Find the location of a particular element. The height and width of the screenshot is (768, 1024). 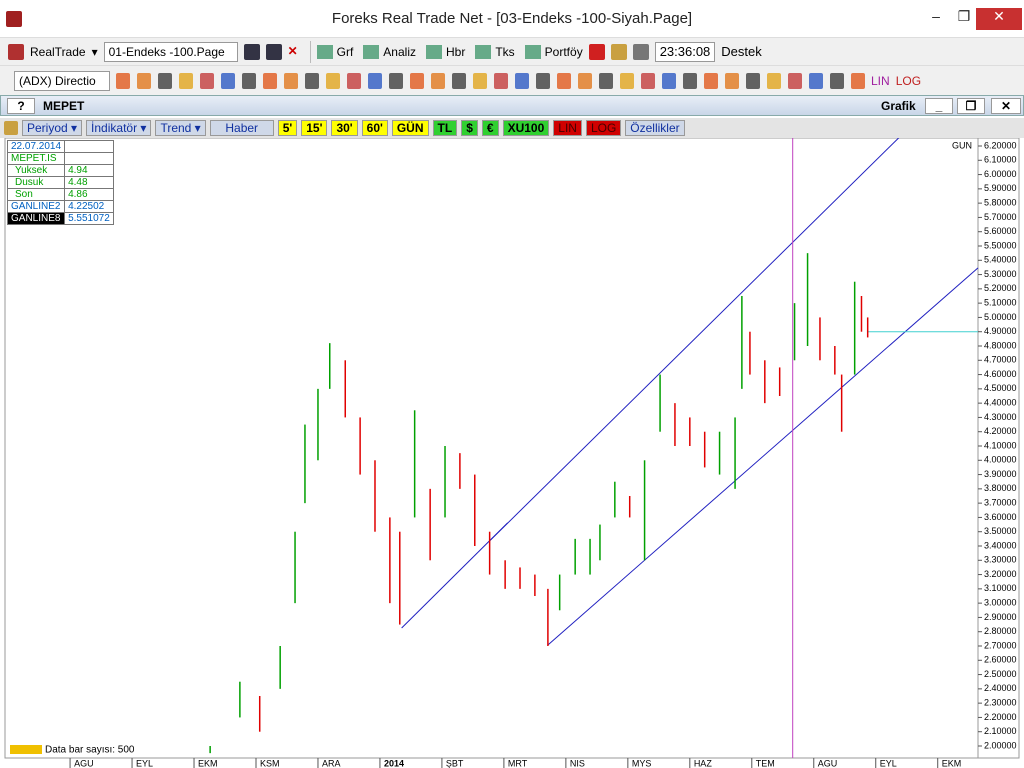

period-button: 5' is located at coordinates (287, 128).